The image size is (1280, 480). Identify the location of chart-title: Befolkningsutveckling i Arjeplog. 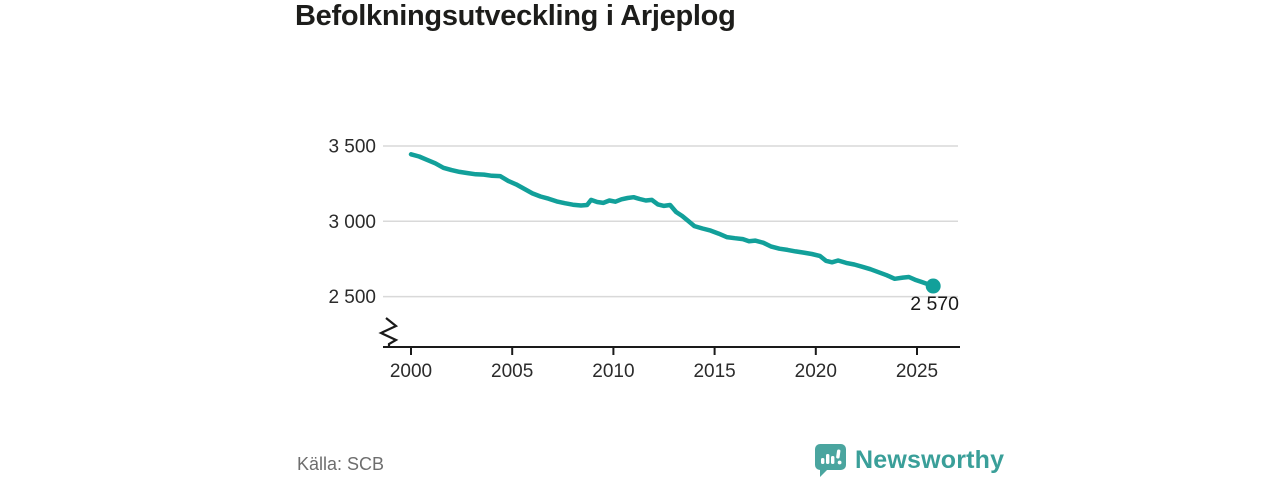
(515, 16).